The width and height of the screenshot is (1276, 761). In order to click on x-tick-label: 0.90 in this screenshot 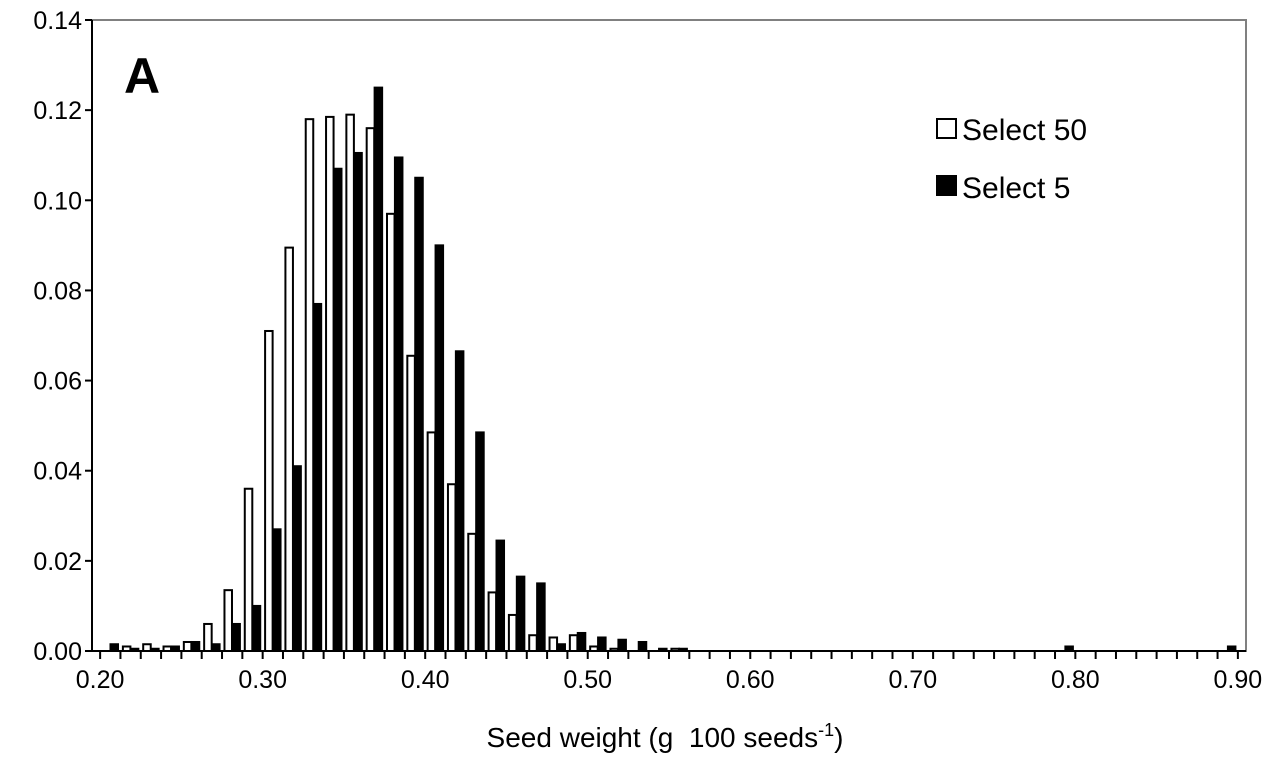, I will do `click(1238, 680)`.